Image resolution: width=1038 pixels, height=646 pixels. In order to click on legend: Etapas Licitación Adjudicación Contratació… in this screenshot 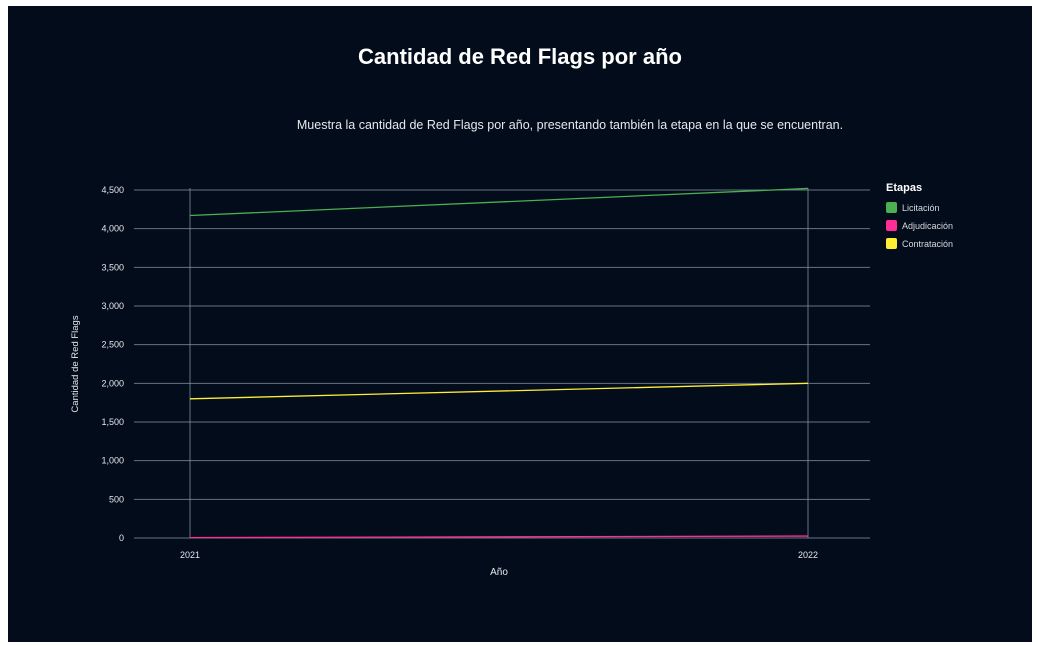, I will do `click(919, 219)`.